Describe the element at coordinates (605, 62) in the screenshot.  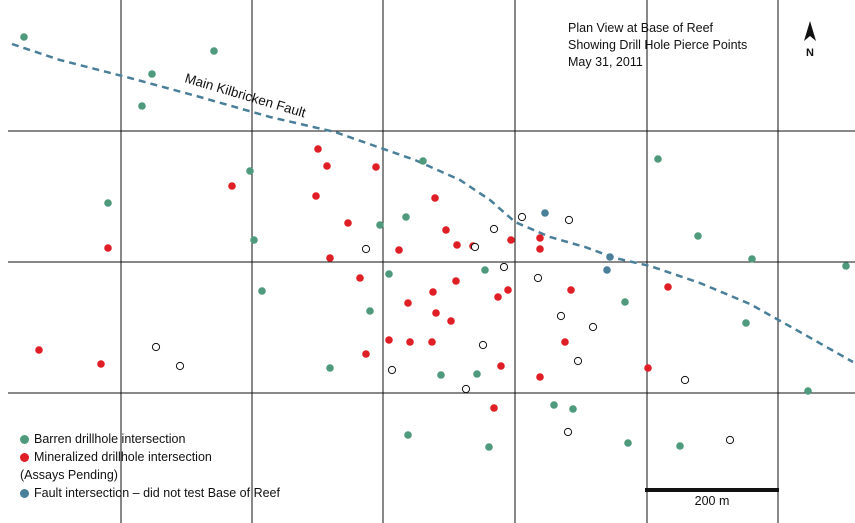
I see `title-line-3: May 31, 2011` at that location.